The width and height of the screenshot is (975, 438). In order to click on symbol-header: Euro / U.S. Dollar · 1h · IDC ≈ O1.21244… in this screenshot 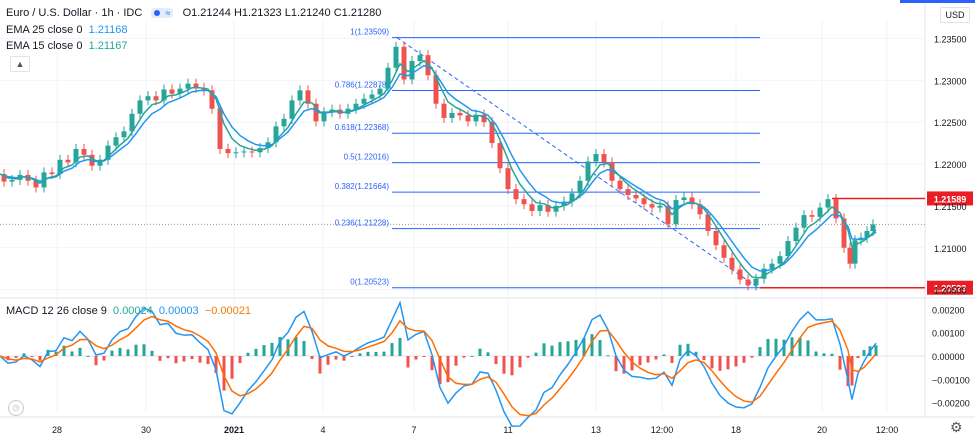, I will do `click(193, 13)`.